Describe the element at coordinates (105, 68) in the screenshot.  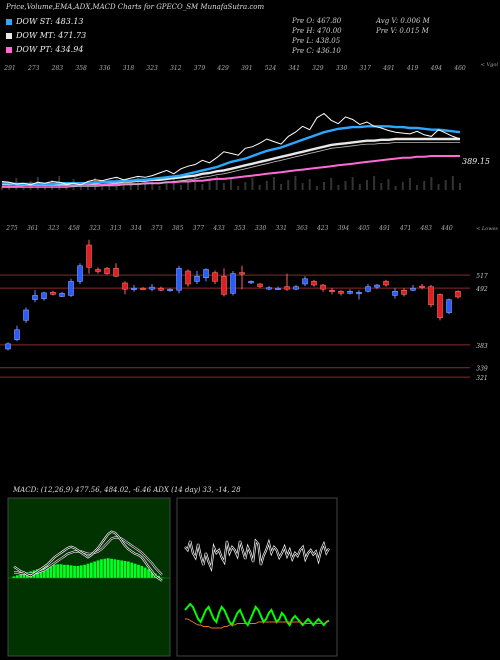
I see `top-tick-label: 336` at that location.